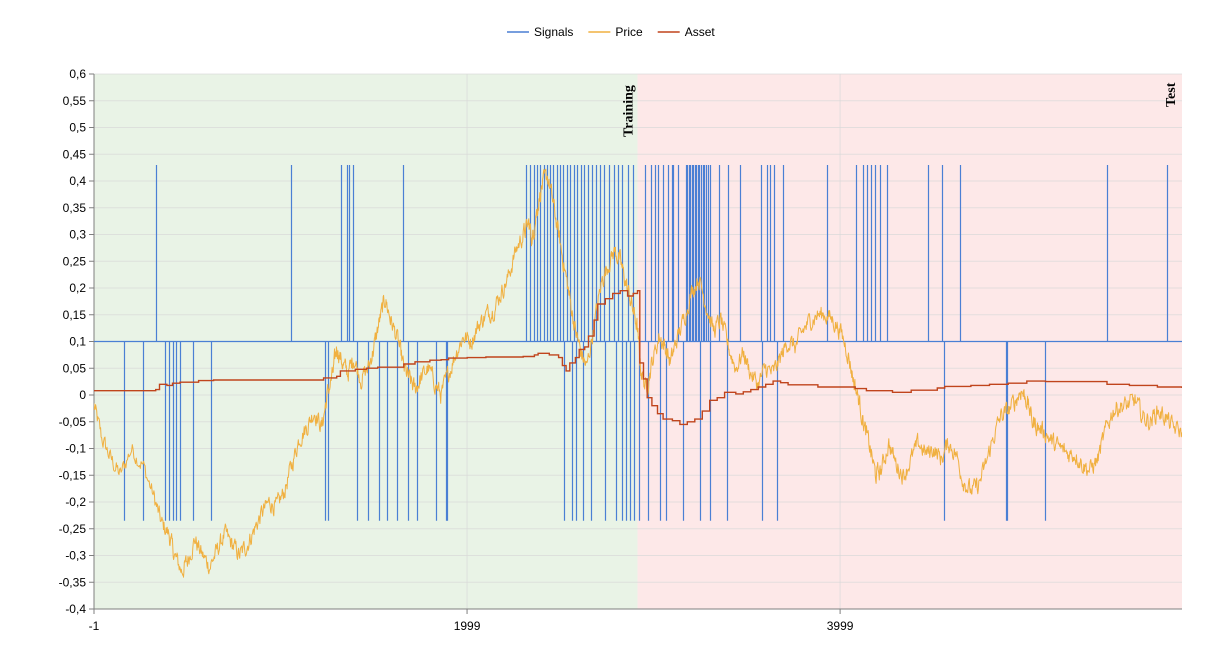 The height and width of the screenshot is (666, 1220). I want to click on y-tick-label: -0,2, so click(75, 502).